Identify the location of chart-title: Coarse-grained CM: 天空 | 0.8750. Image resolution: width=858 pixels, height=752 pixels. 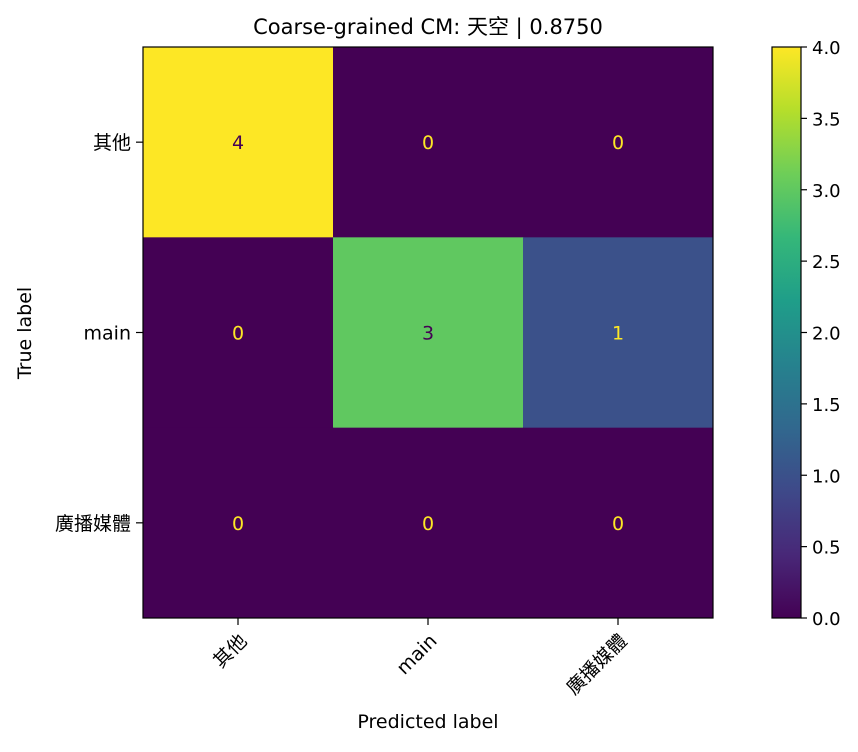
(428, 27).